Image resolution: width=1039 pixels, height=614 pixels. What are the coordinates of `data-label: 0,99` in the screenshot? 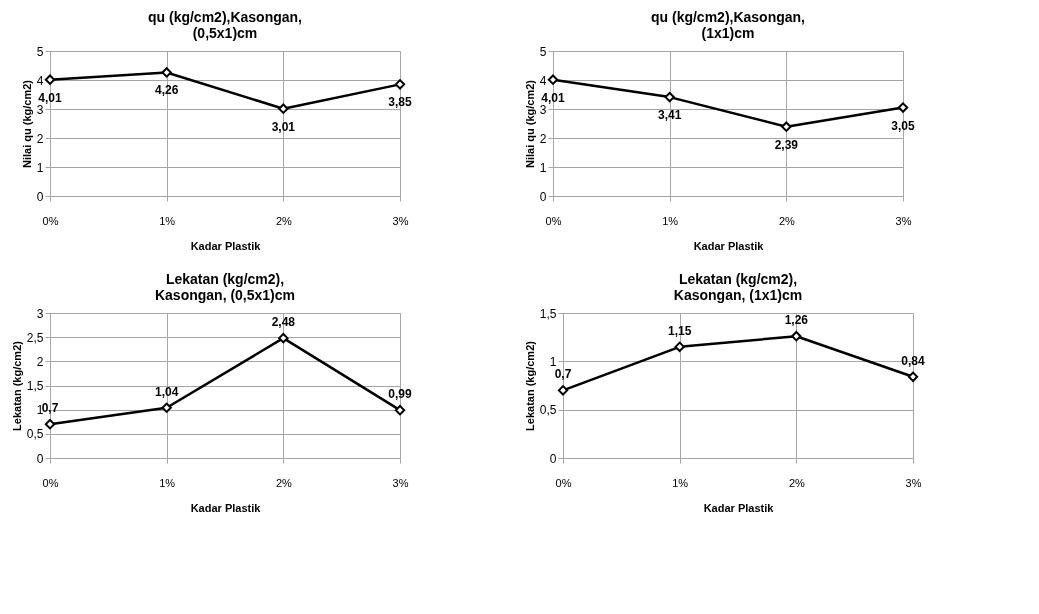 It's located at (400, 394).